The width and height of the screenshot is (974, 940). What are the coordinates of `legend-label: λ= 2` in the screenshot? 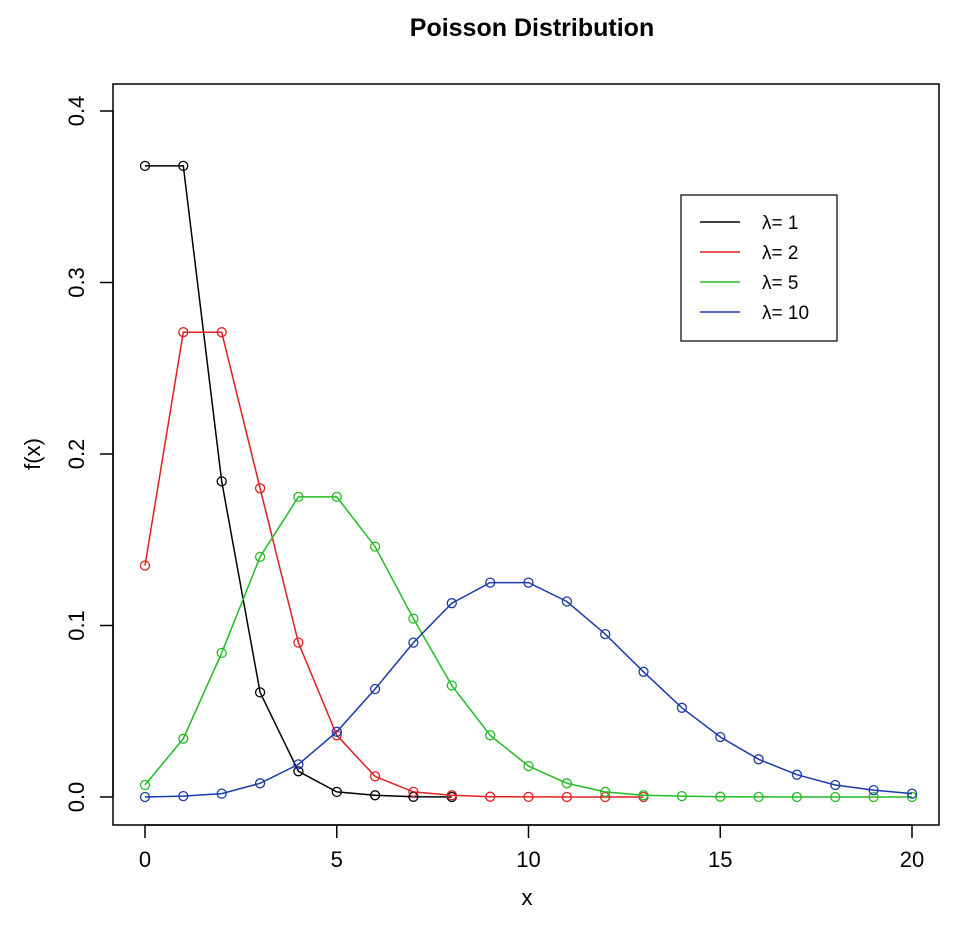 It's located at (780, 253).